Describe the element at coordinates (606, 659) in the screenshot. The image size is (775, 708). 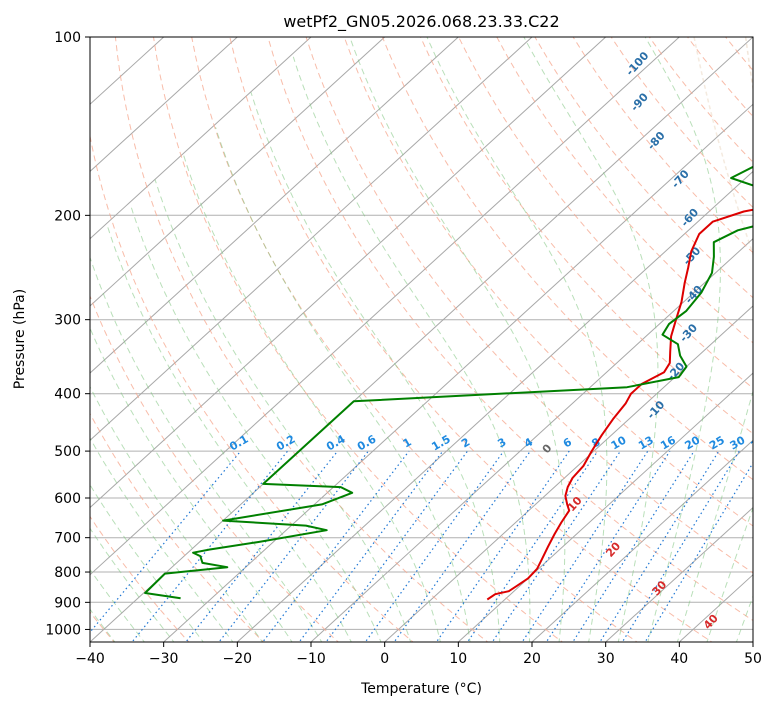
I see `x-tick-label: 30` at that location.